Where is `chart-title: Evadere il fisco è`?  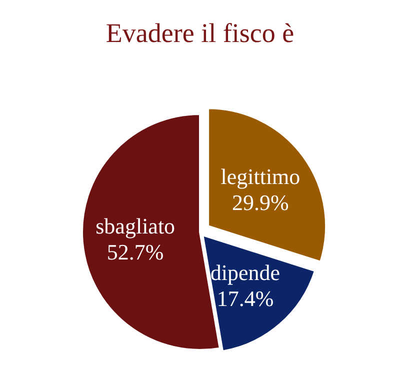 chart-title: Evadere il fisco è is located at coordinates (200, 33).